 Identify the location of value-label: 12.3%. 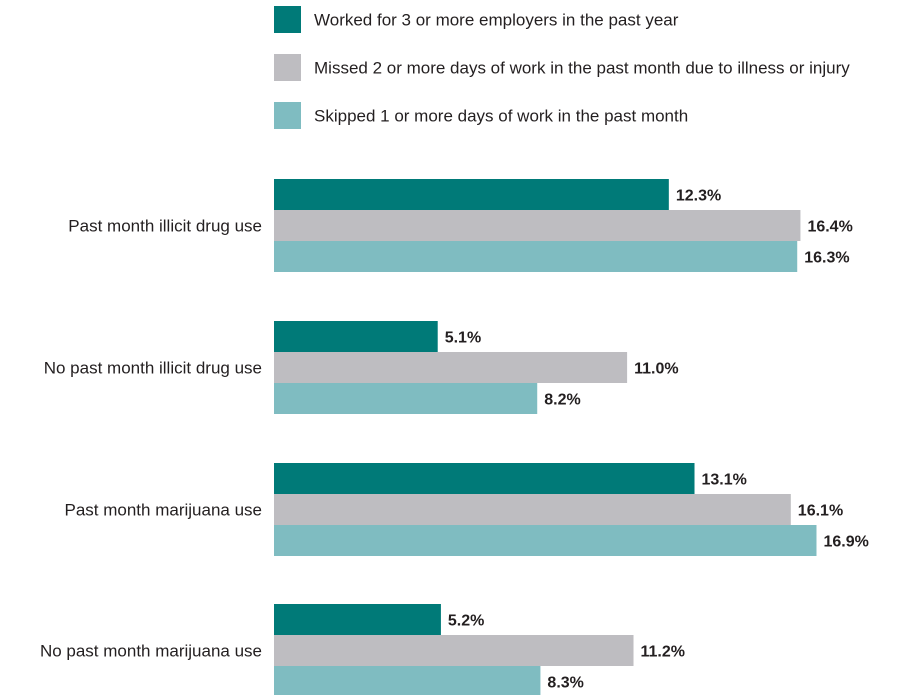
(698, 196).